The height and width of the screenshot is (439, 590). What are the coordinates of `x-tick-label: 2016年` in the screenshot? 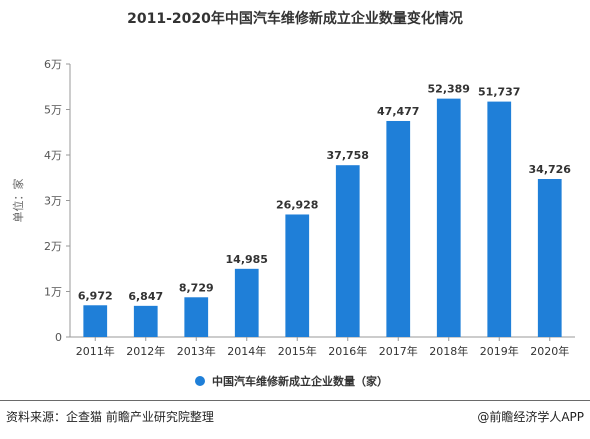 It's located at (347, 351).